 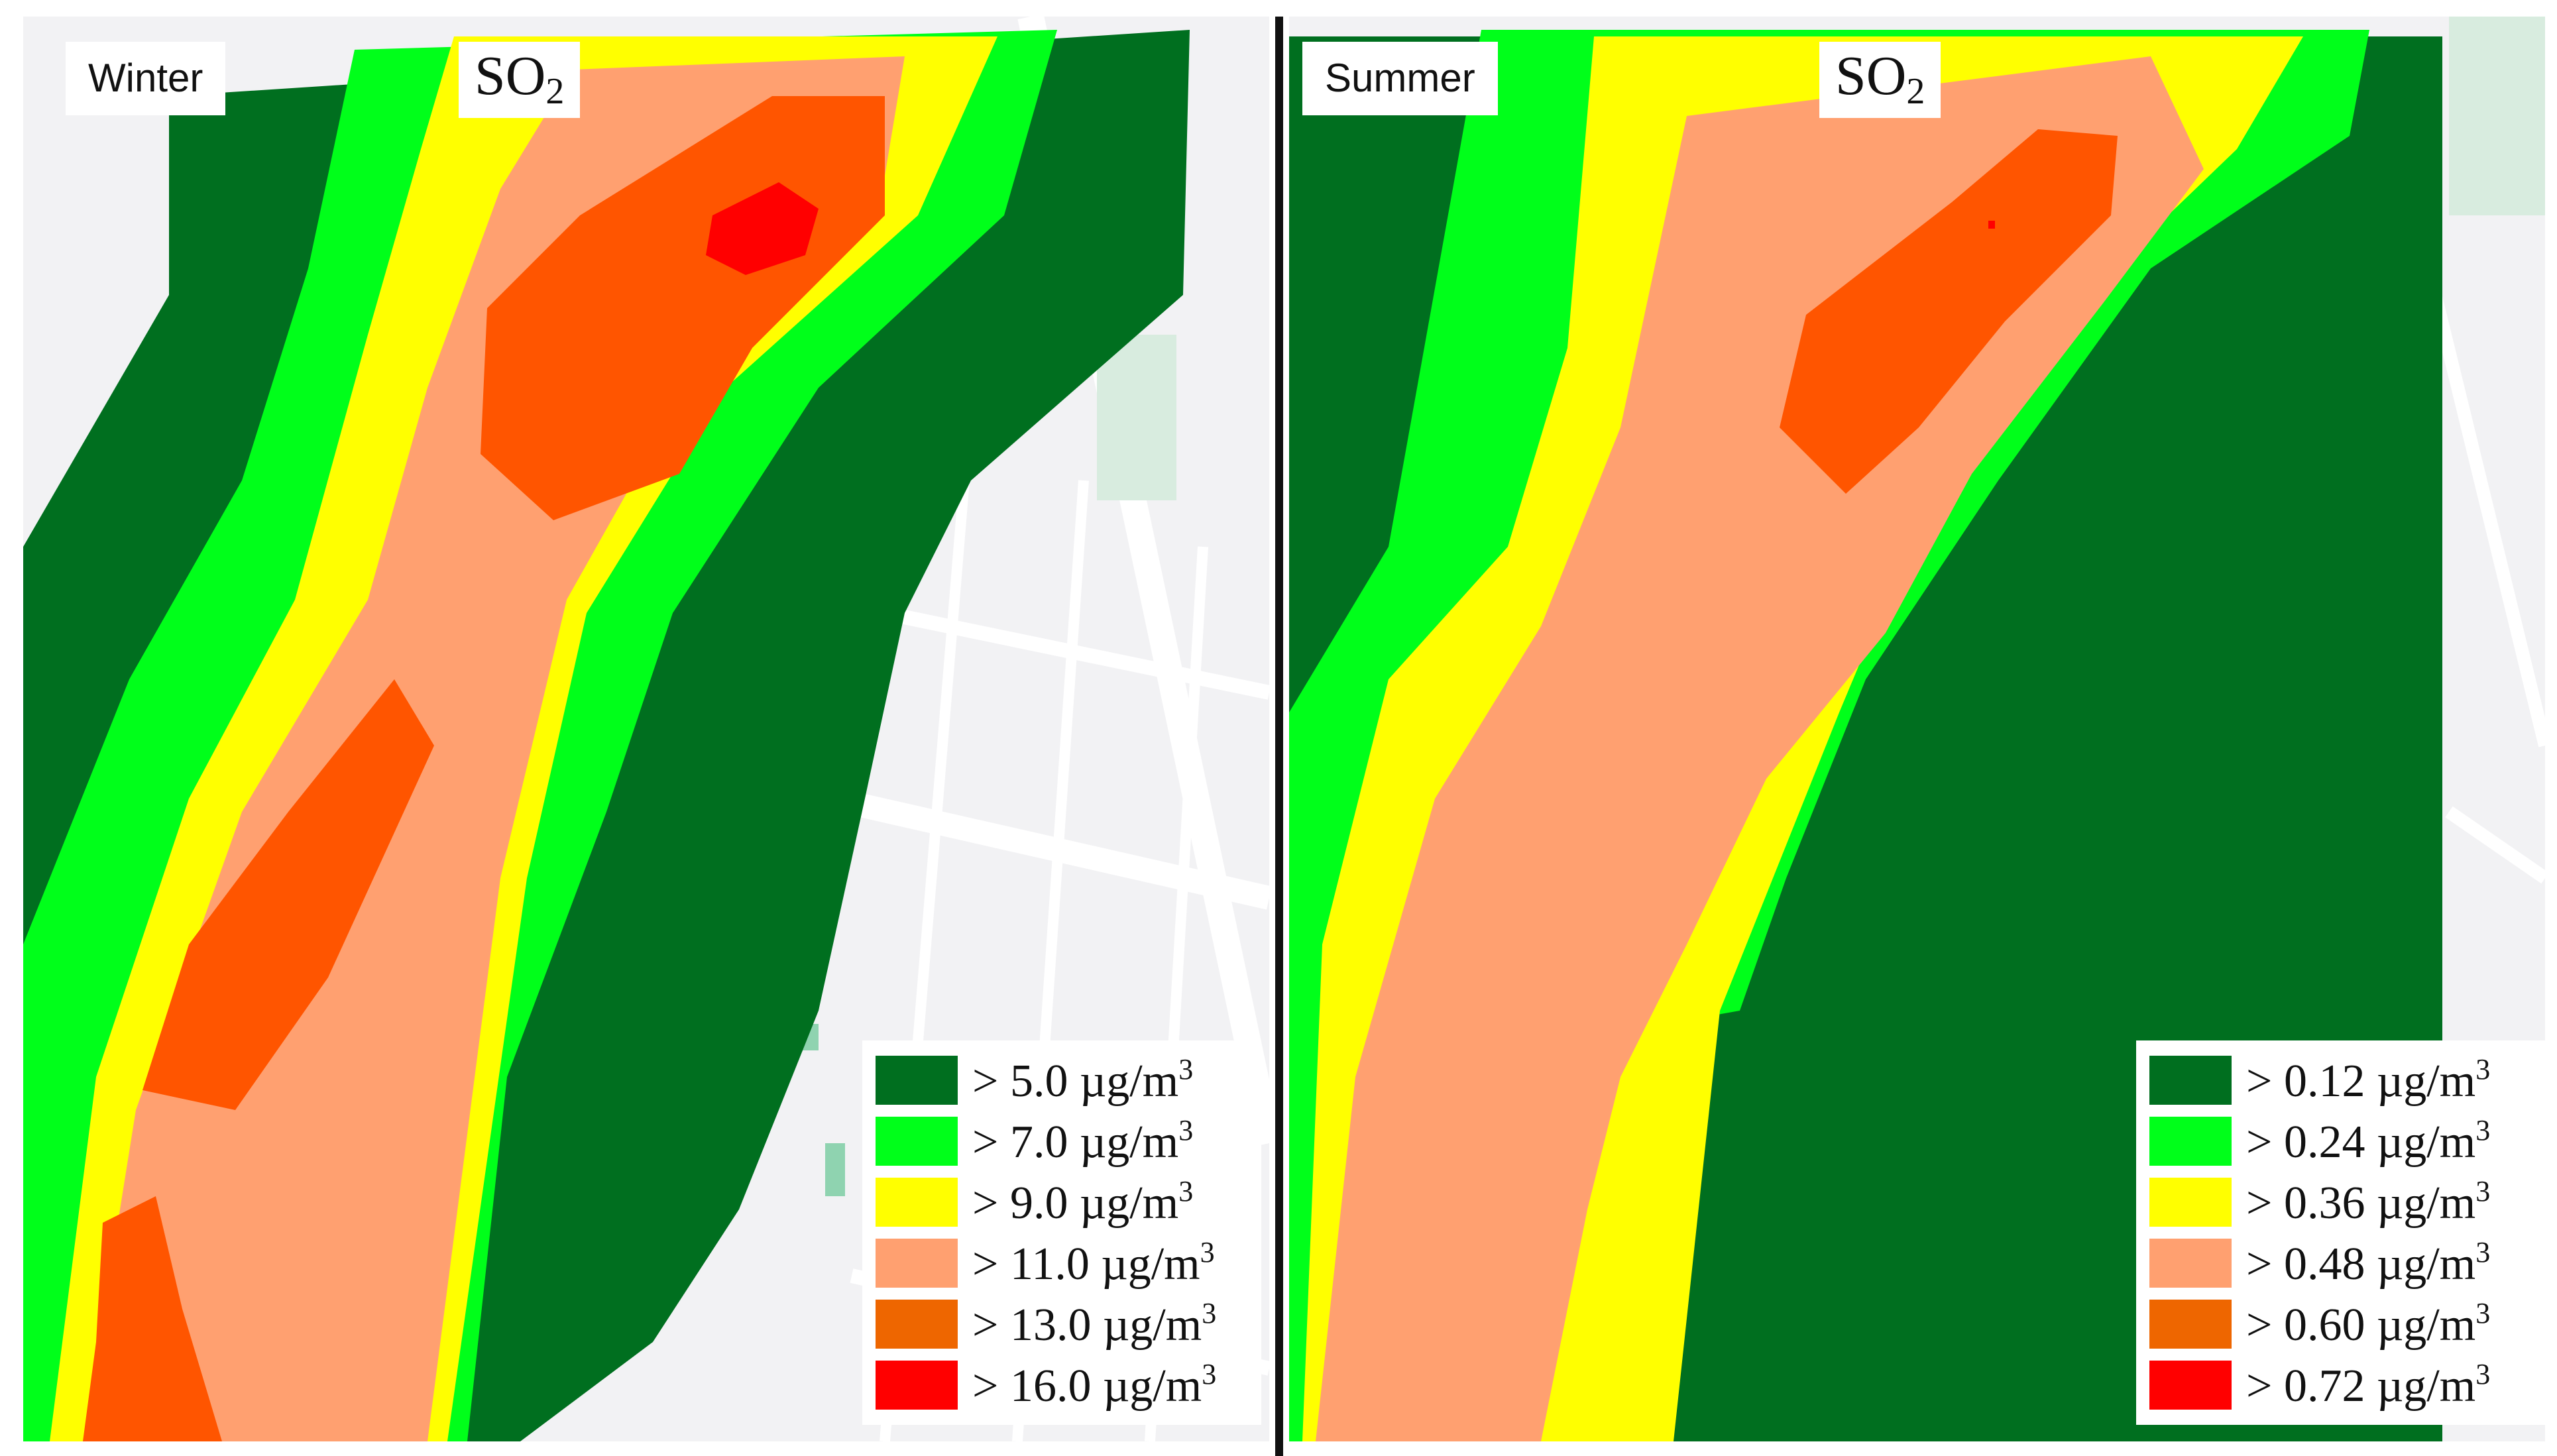 I want to click on legend-label: > 0.36 µg/m3, so click(x=2368, y=1202).